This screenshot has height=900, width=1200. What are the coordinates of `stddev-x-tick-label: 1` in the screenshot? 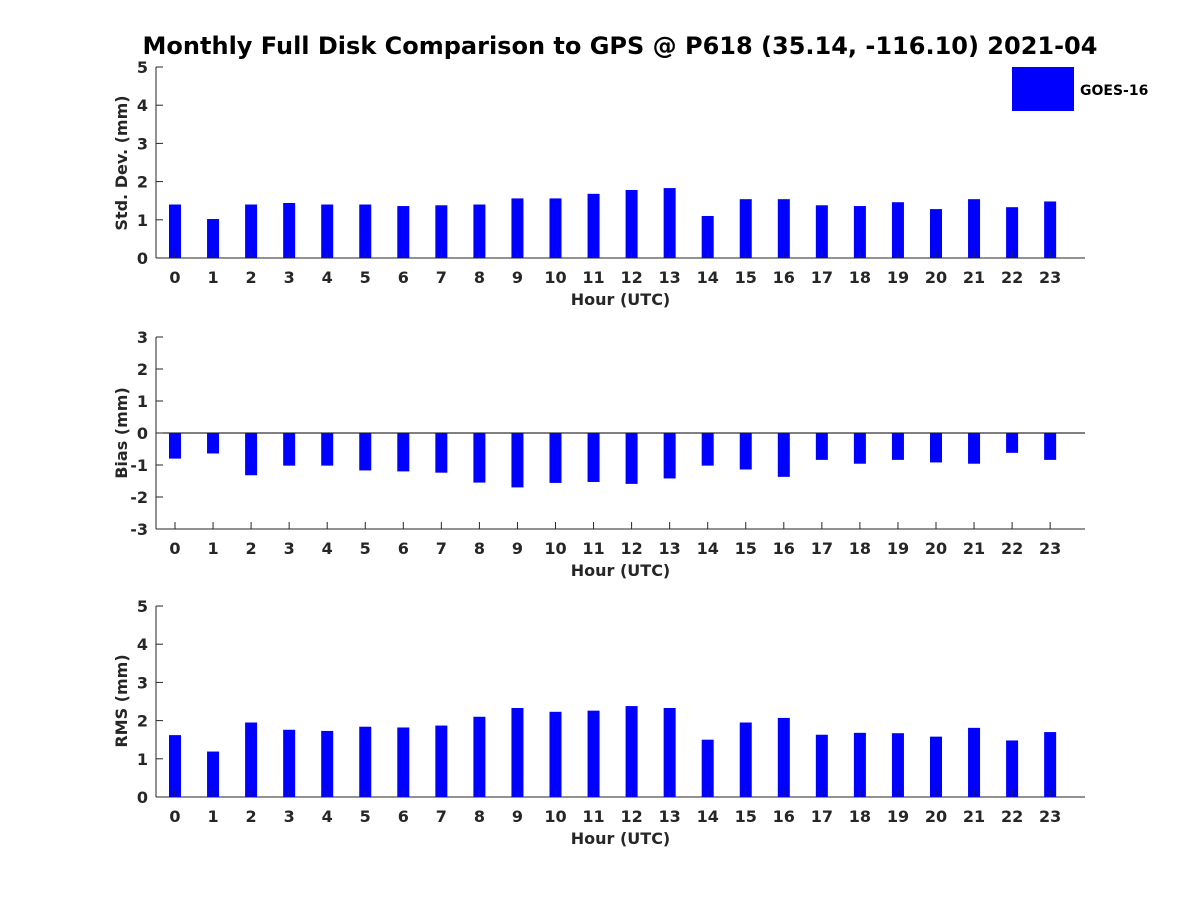 It's located at (212, 277).